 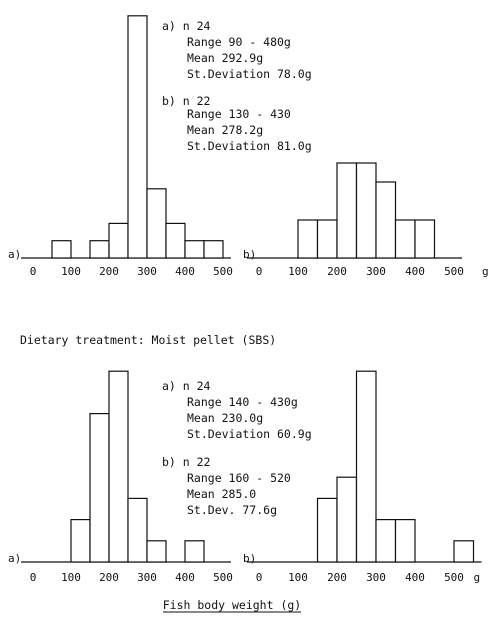 What do you see at coordinates (185, 271) in the screenshot?
I see `top-a-tick-label: 400` at bounding box center [185, 271].